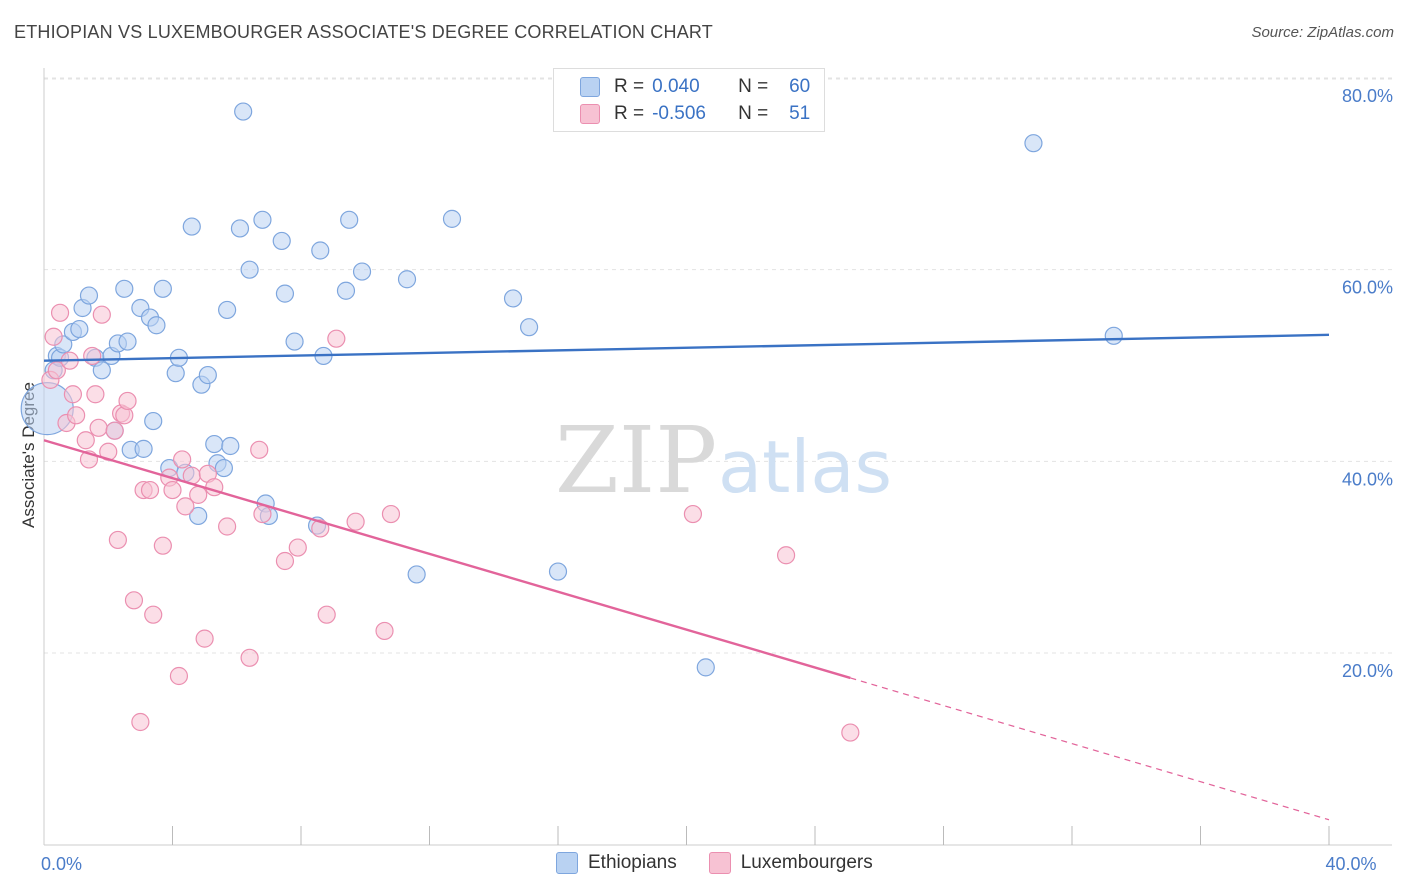 This screenshot has height=892, width=1406. Describe the element at coordinates (1090, 749) in the screenshot. I see `luxembourgers-trend-extension` at that location.